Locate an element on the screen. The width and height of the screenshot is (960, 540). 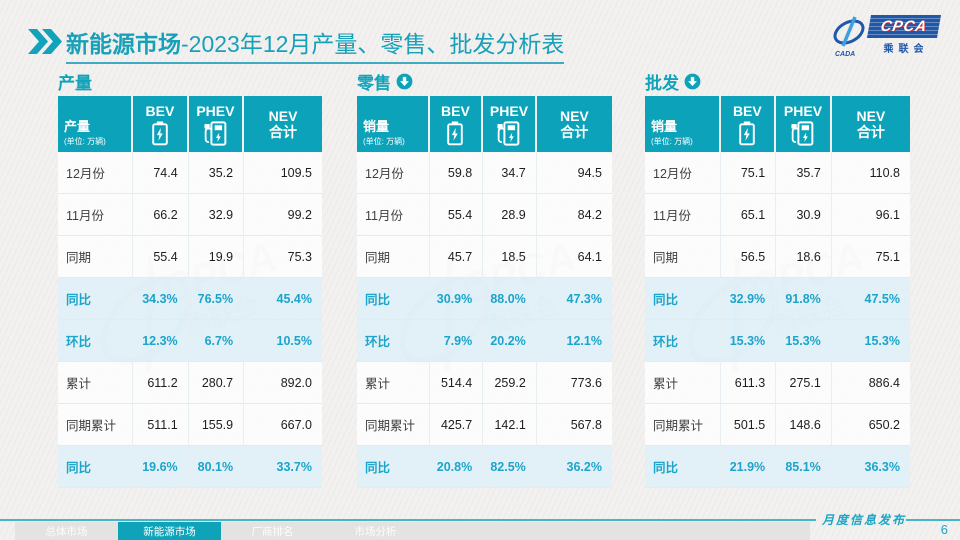
cell-value: 7.9% is located at coordinates (456, 341).